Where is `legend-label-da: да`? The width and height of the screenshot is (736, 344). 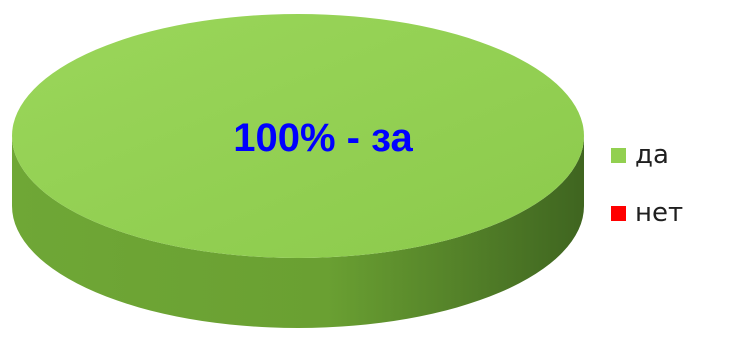
legend-label-da: да is located at coordinates (652, 155).